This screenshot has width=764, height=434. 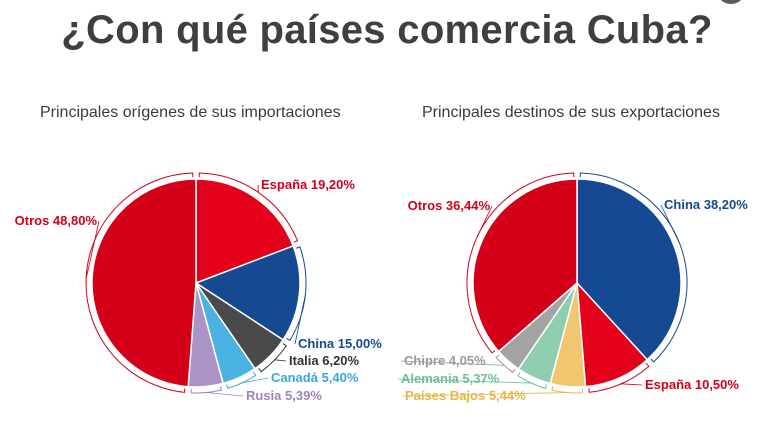 I want to click on page-title: ¿Con qué países comercia Cuba?, so click(x=387, y=30).